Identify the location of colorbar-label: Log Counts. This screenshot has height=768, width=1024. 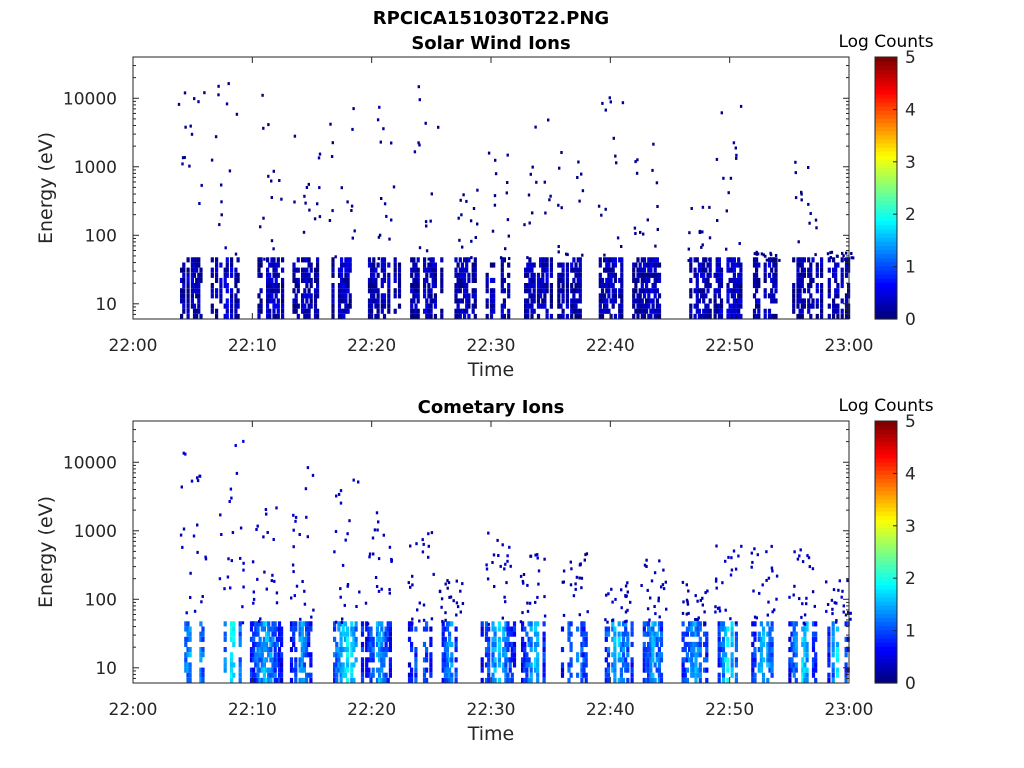
(885, 406).